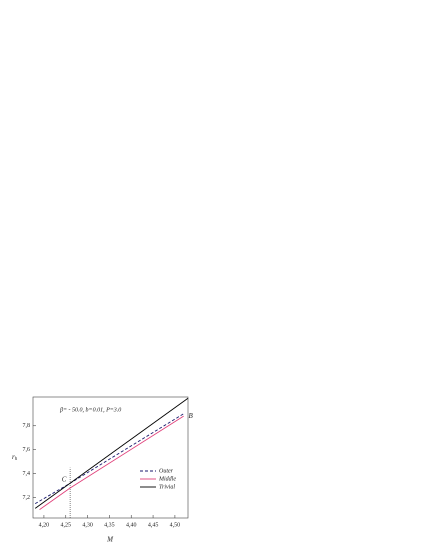 The width and height of the screenshot is (422, 547). What do you see at coordinates (44, 525) in the screenshot?
I see `x-tick-label: 4,20` at bounding box center [44, 525].